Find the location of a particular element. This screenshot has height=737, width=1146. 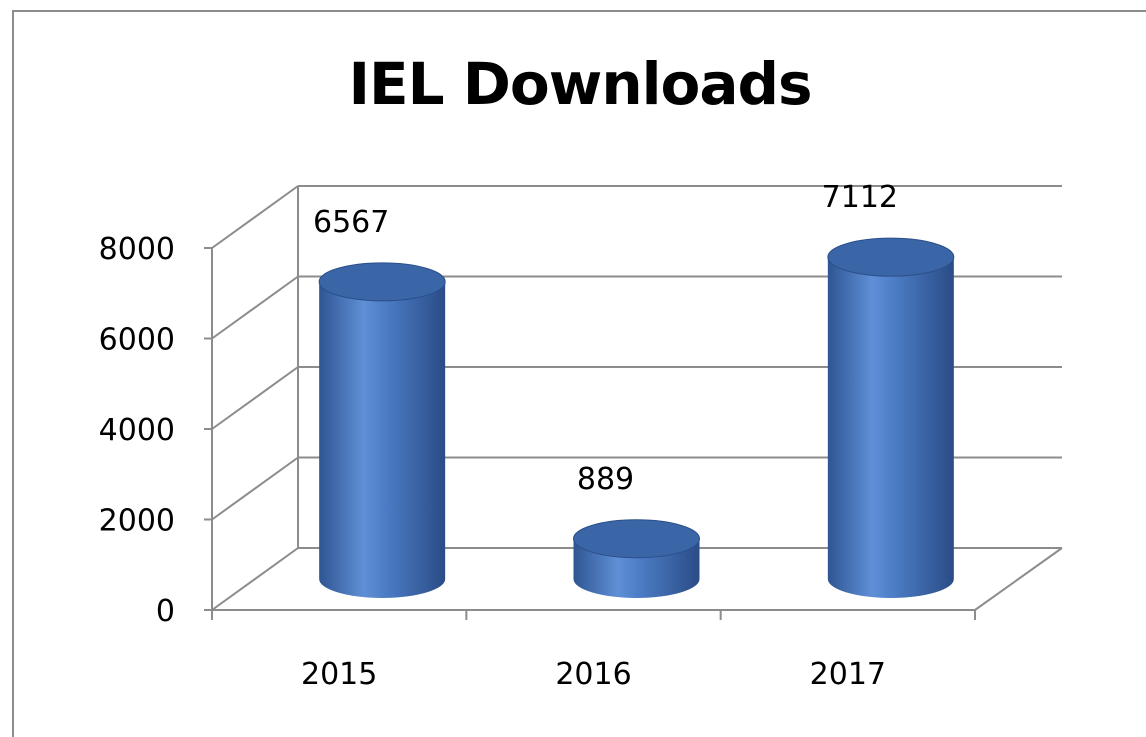

data-label: 889 is located at coordinates (605, 479).